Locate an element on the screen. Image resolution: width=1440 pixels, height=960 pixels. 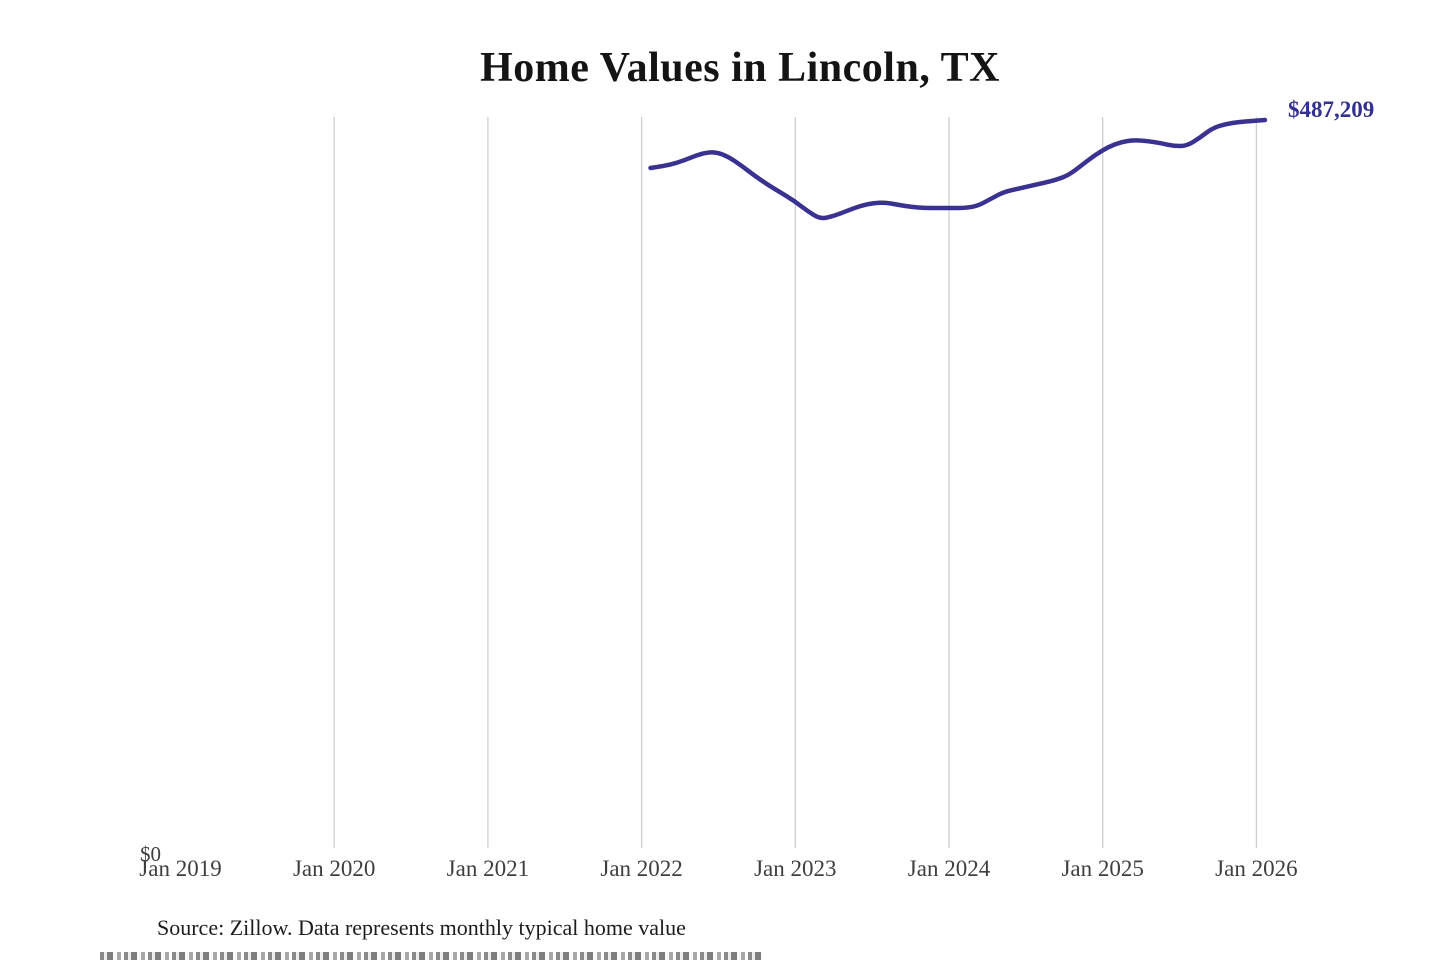
x-tick-label-jan-2021: Jan 2021 is located at coordinates (488, 868).